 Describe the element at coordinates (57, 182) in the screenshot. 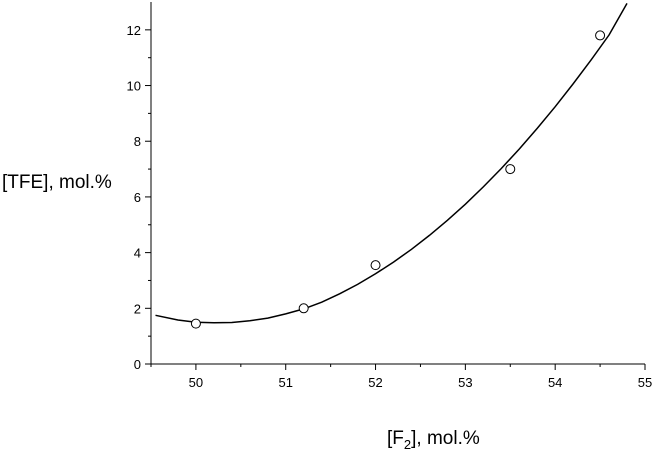

I see `y-axis-title: [TFE], mol.%` at that location.